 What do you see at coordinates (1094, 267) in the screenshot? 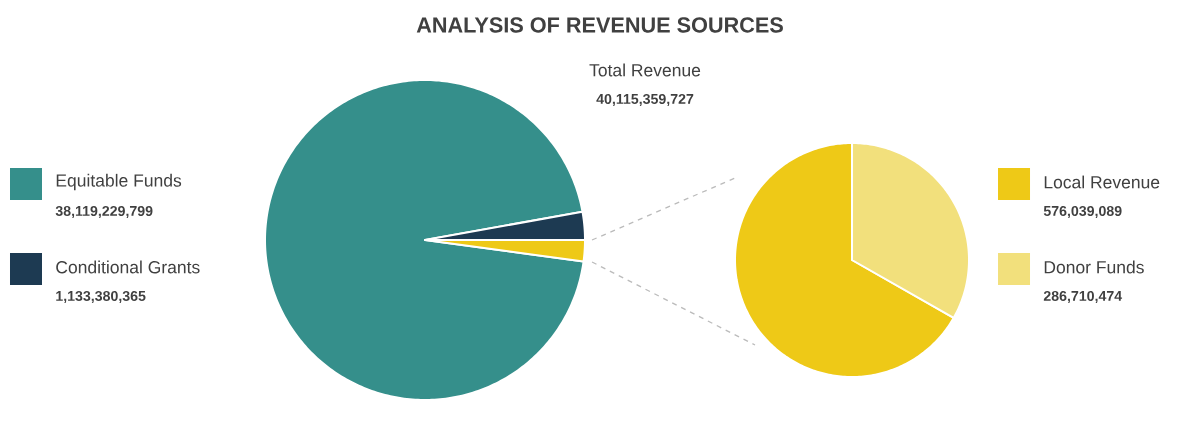
I see `legend-label: Donor Funds` at bounding box center [1094, 267].